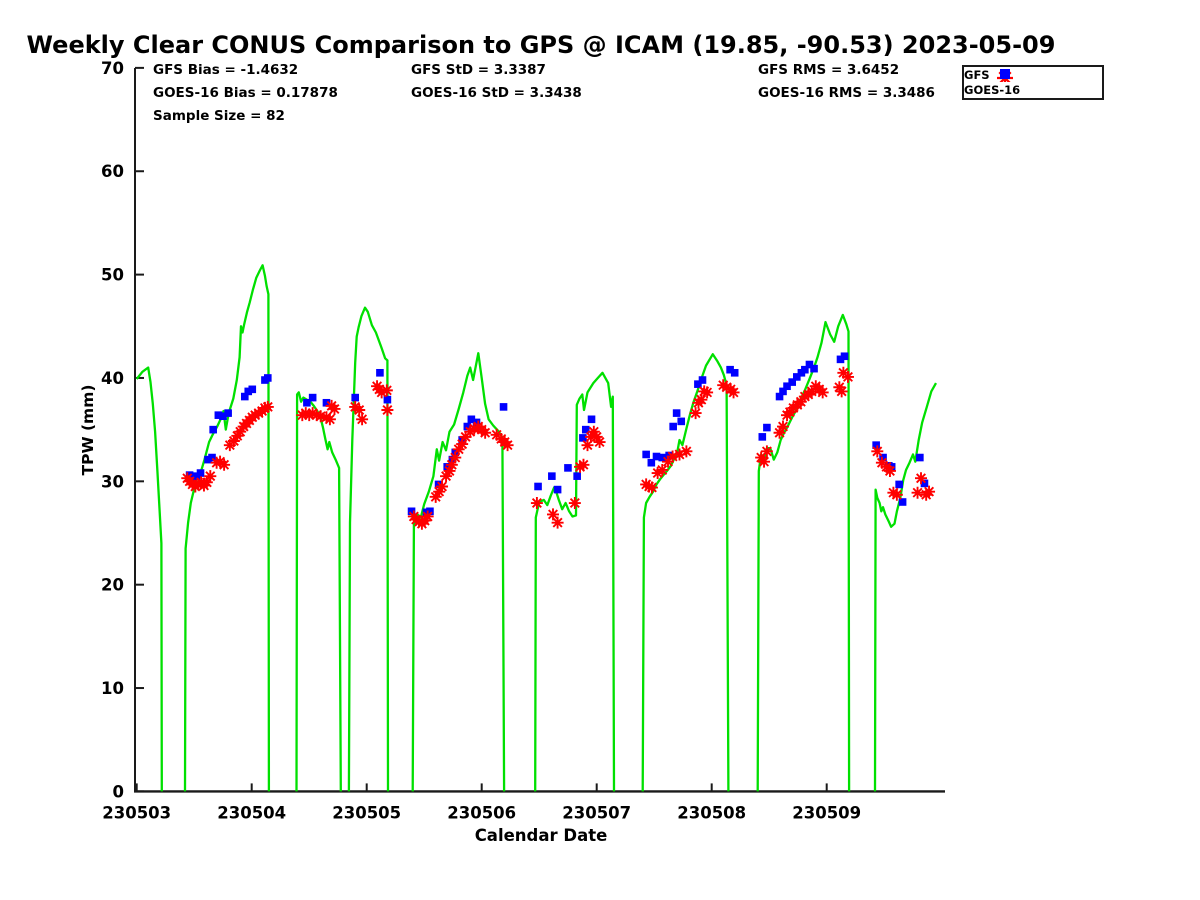 The height and width of the screenshot is (900, 1200). What do you see at coordinates (118, 791) in the screenshot?
I see `y-tick-label: 0` at bounding box center [118, 791].